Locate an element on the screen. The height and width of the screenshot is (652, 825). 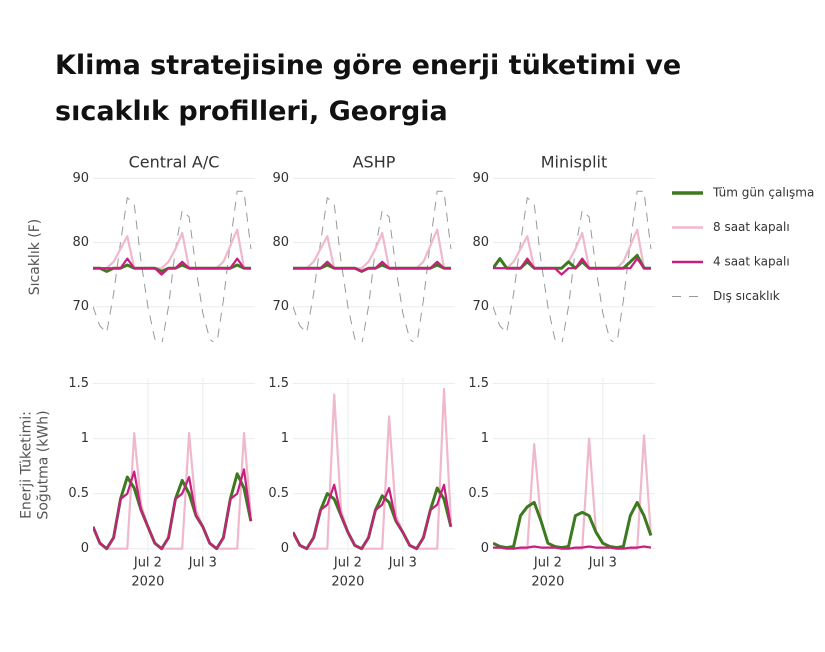
legend-label: Tüm gün çalışma is located at coordinates (763, 193).